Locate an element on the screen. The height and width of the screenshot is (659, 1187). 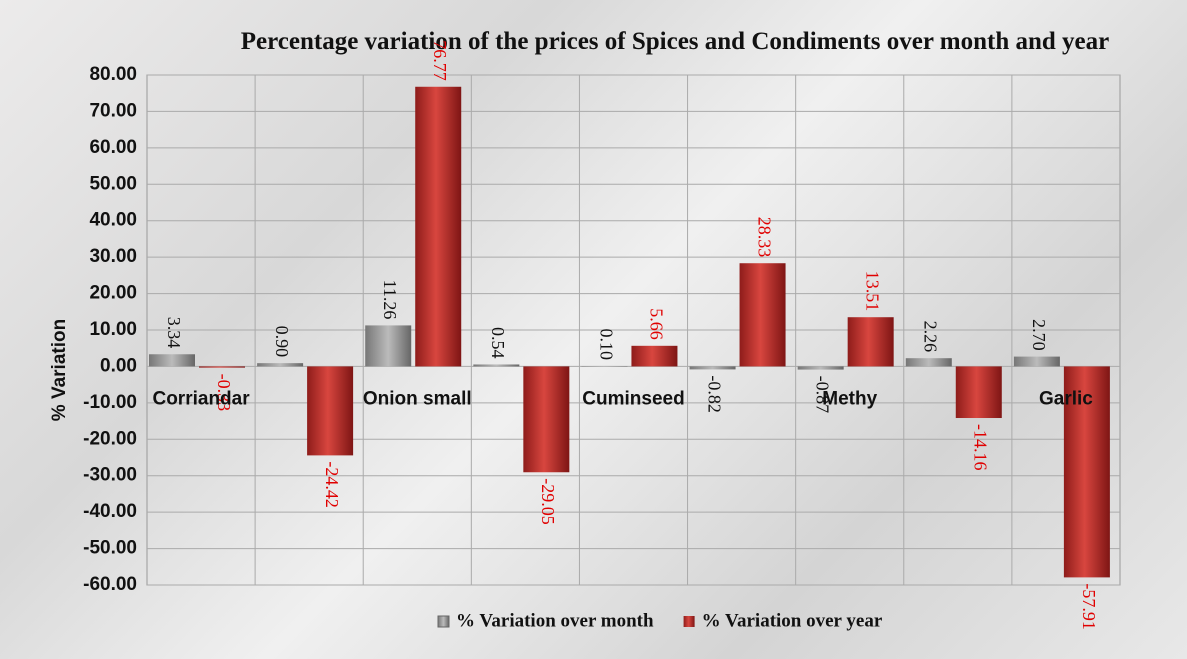
y-tick-label: 40.00 is located at coordinates (113, 220).